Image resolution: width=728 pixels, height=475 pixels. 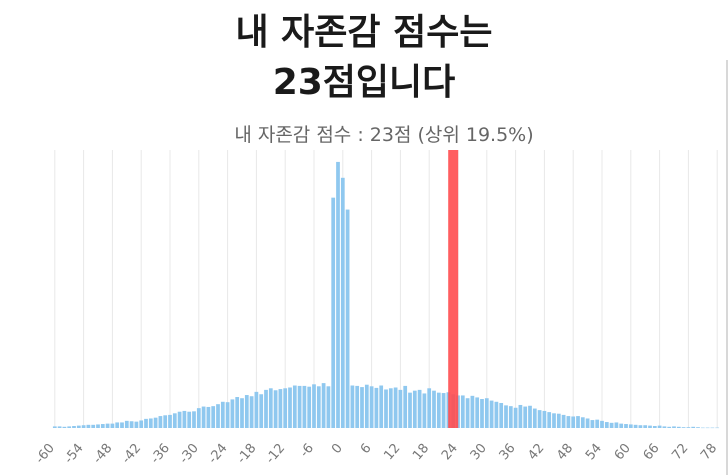 I want to click on x-tick-label: -60, so click(x=45, y=454).